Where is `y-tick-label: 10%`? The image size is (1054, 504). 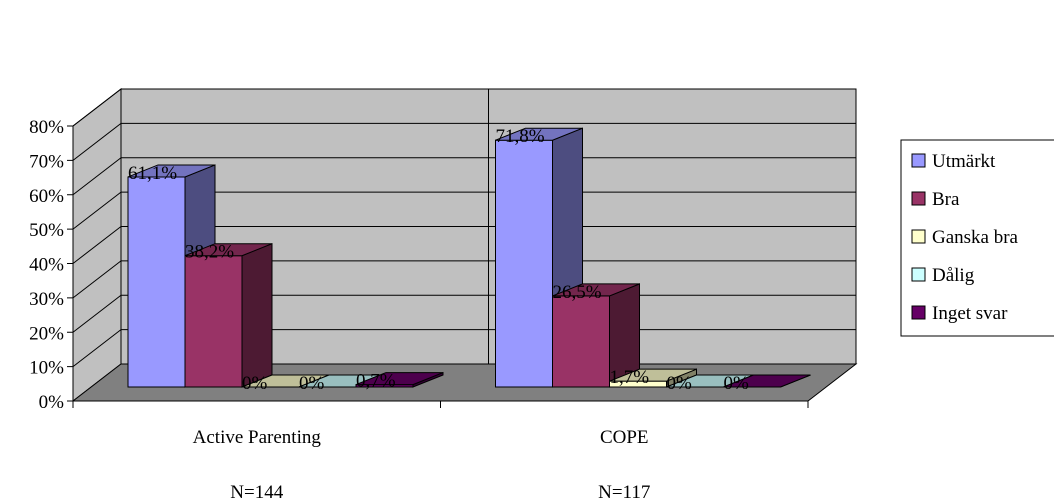
y-tick-label: 10% is located at coordinates (46, 368).